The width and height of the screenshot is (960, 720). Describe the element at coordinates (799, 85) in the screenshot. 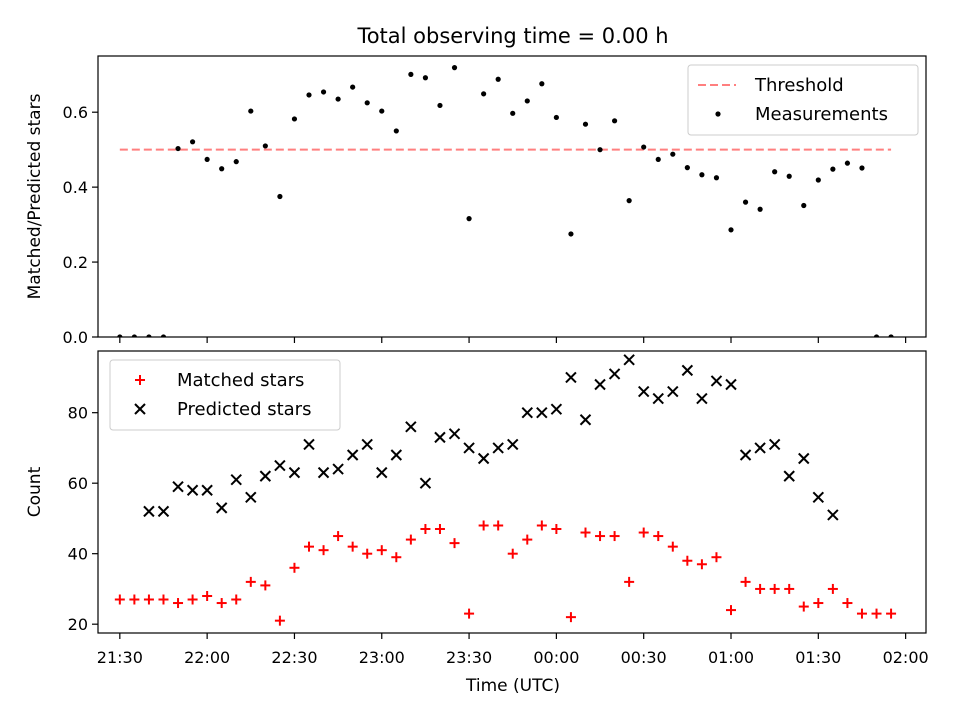

I see `legend-label: Threshold` at that location.